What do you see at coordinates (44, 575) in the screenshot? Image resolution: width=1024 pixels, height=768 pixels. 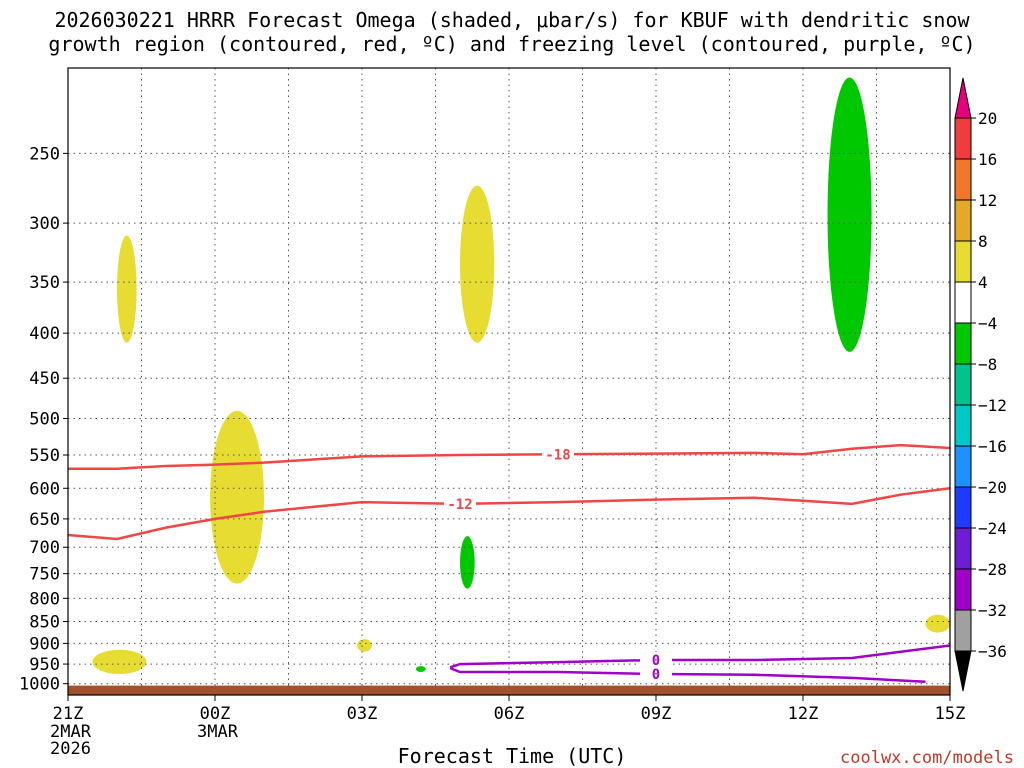 I see `y-tick-label-10: 750` at bounding box center [44, 575].